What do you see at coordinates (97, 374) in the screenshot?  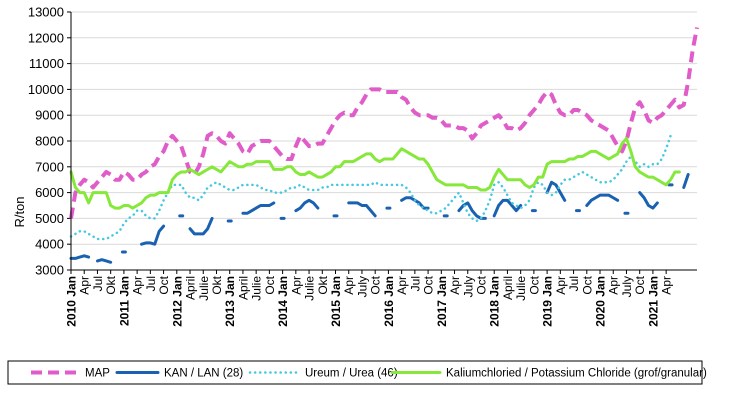 I see `legend-label-0: MAP` at bounding box center [97, 374].